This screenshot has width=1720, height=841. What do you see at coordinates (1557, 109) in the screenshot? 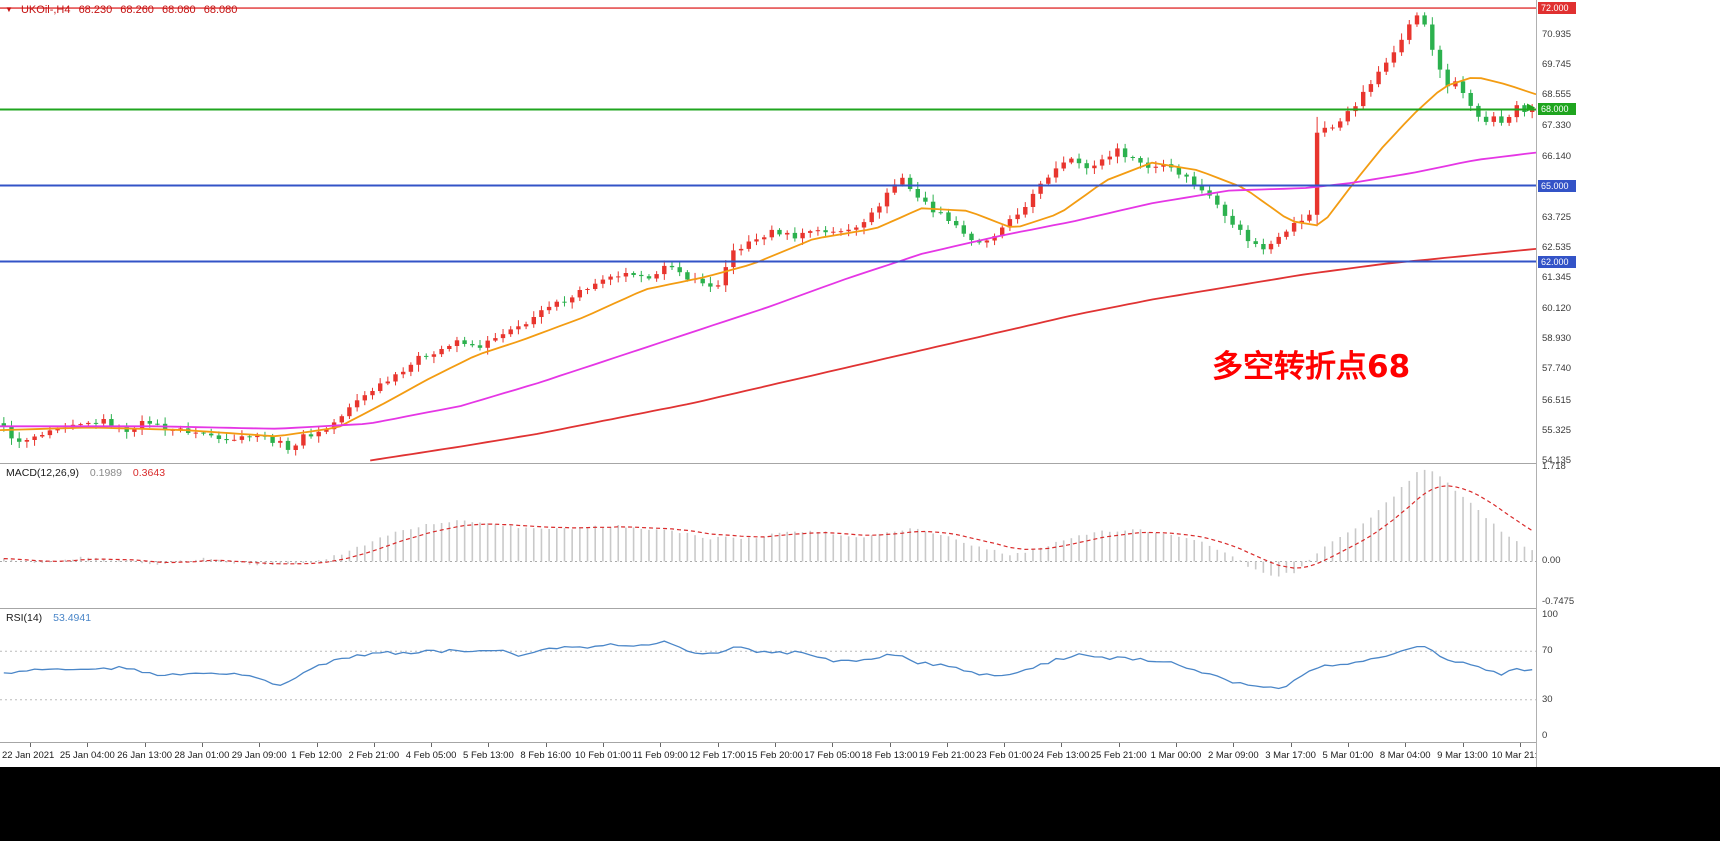
I see `hline-price-badge: 68.000` at bounding box center [1557, 109].